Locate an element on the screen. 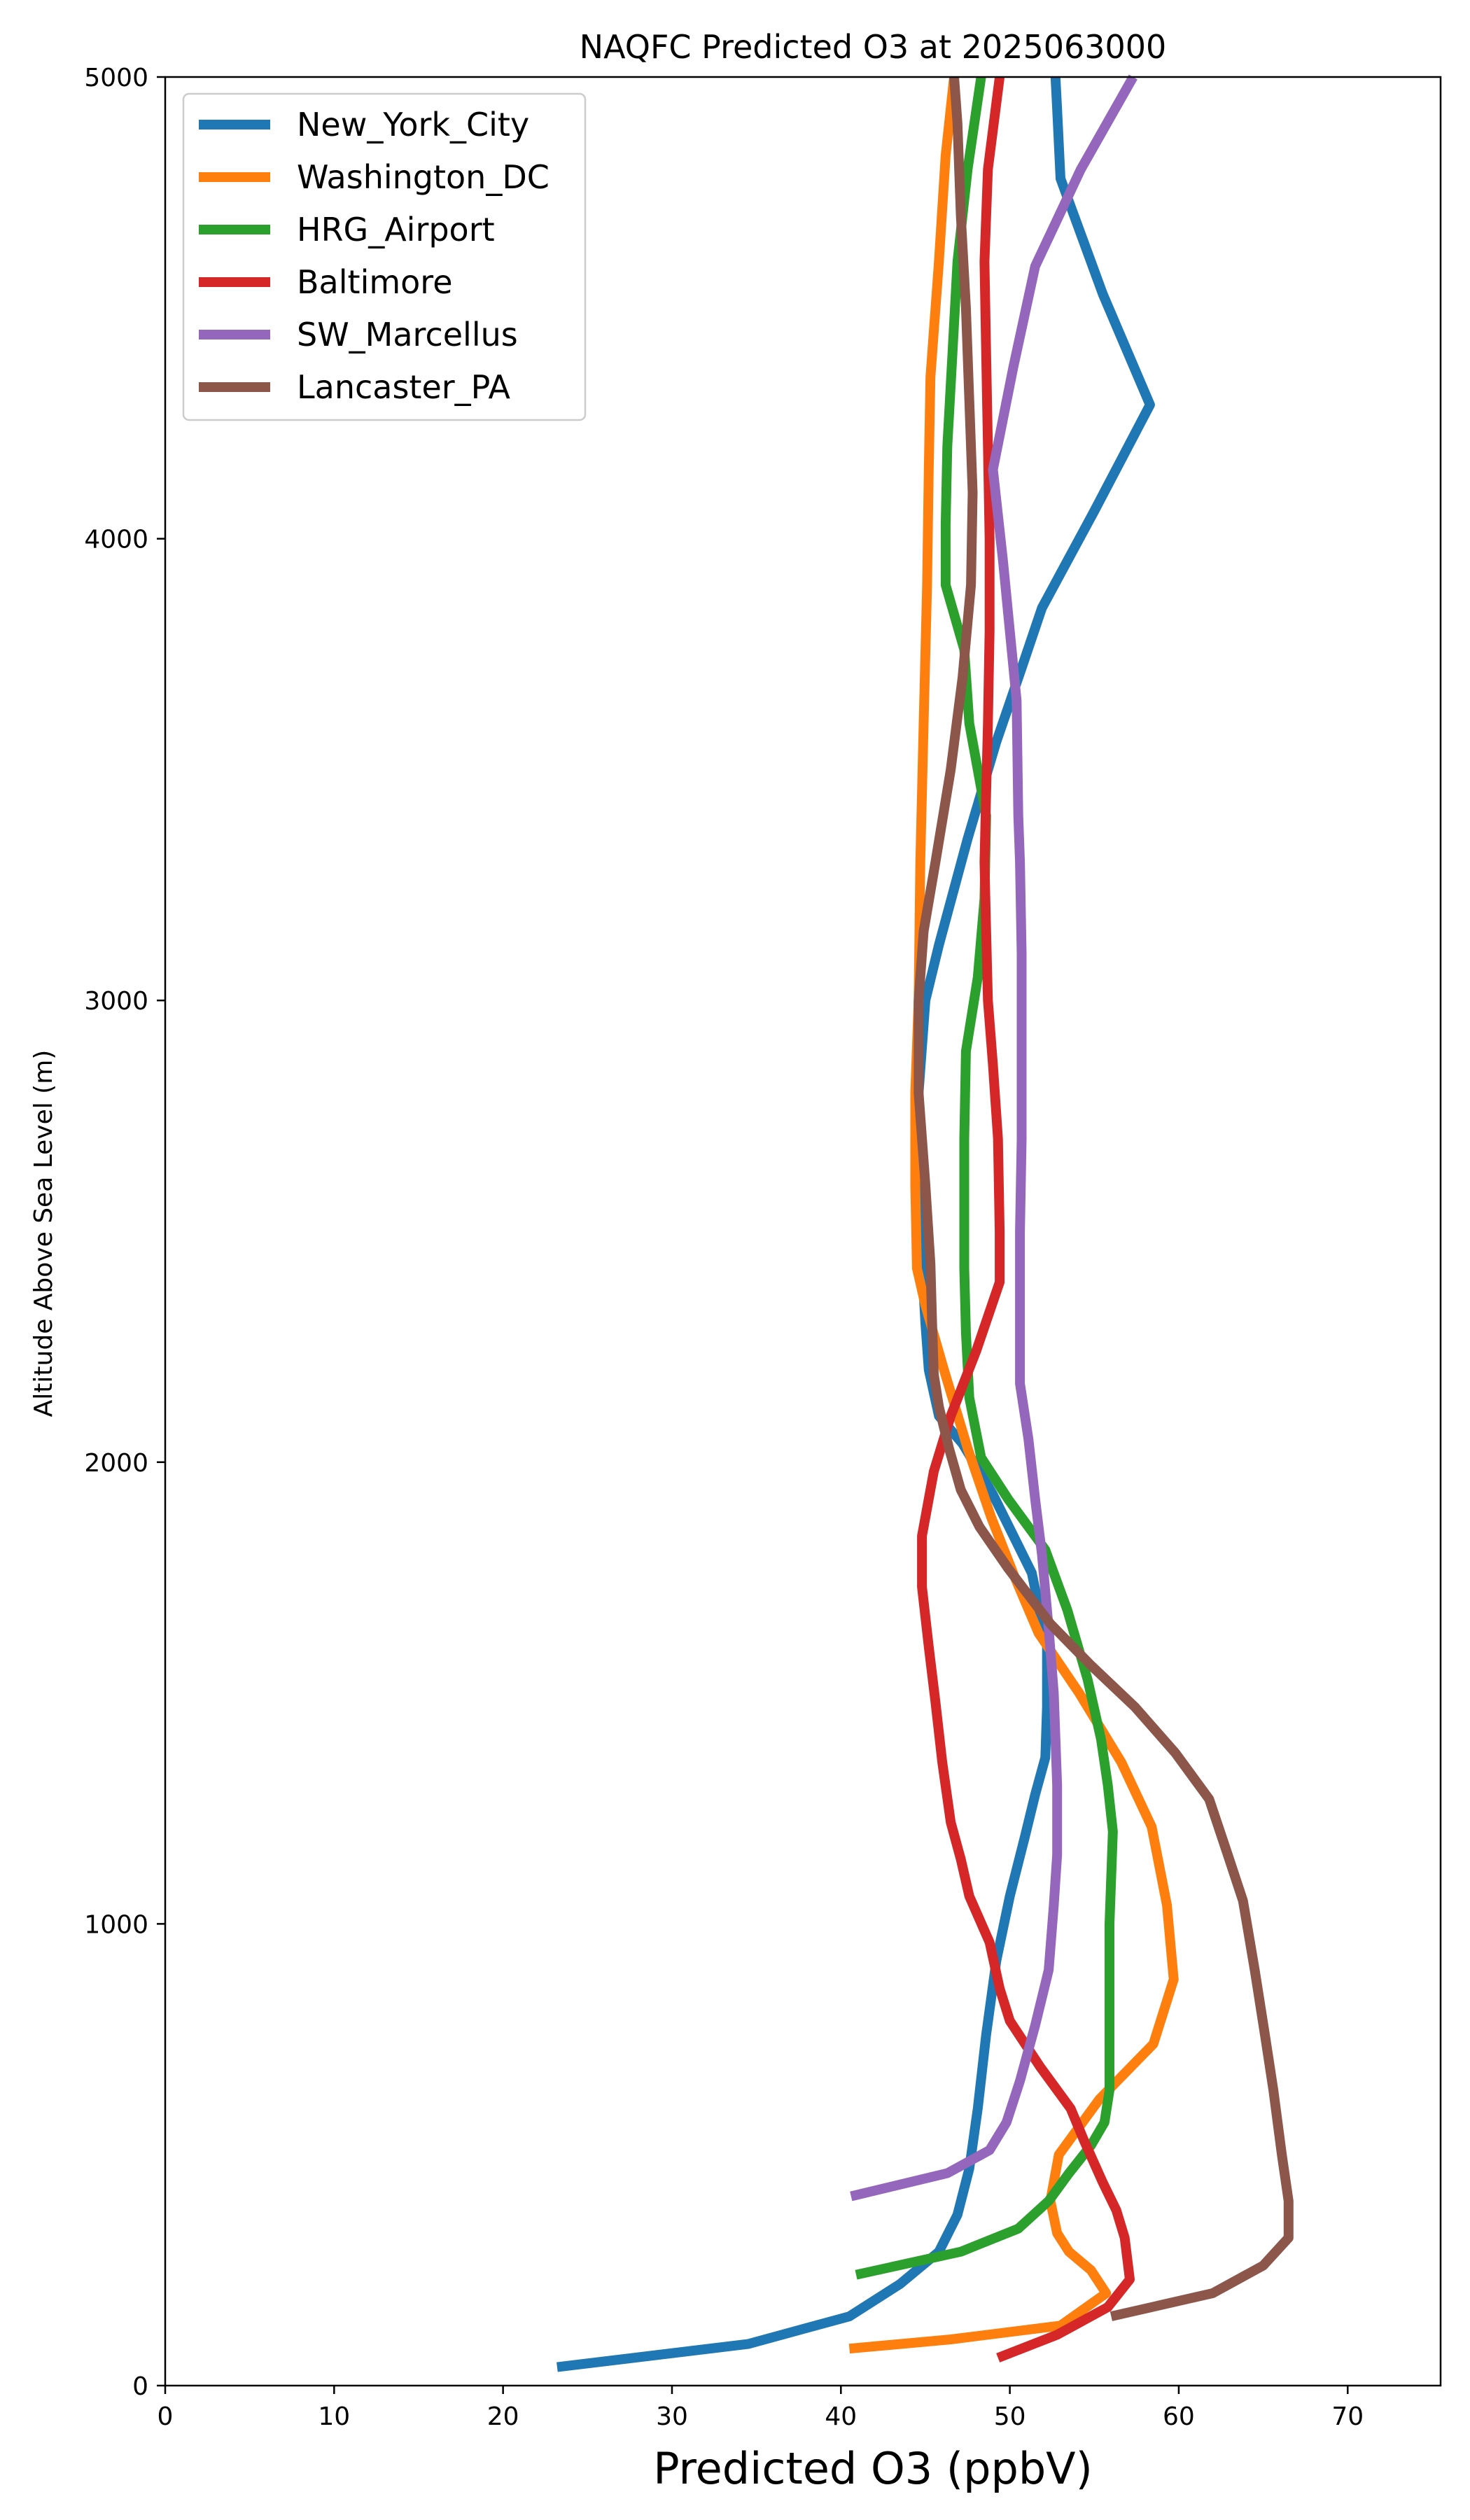 The image size is (1470, 2520). legend-label-washington-dc: Washington_DC is located at coordinates (423, 177).